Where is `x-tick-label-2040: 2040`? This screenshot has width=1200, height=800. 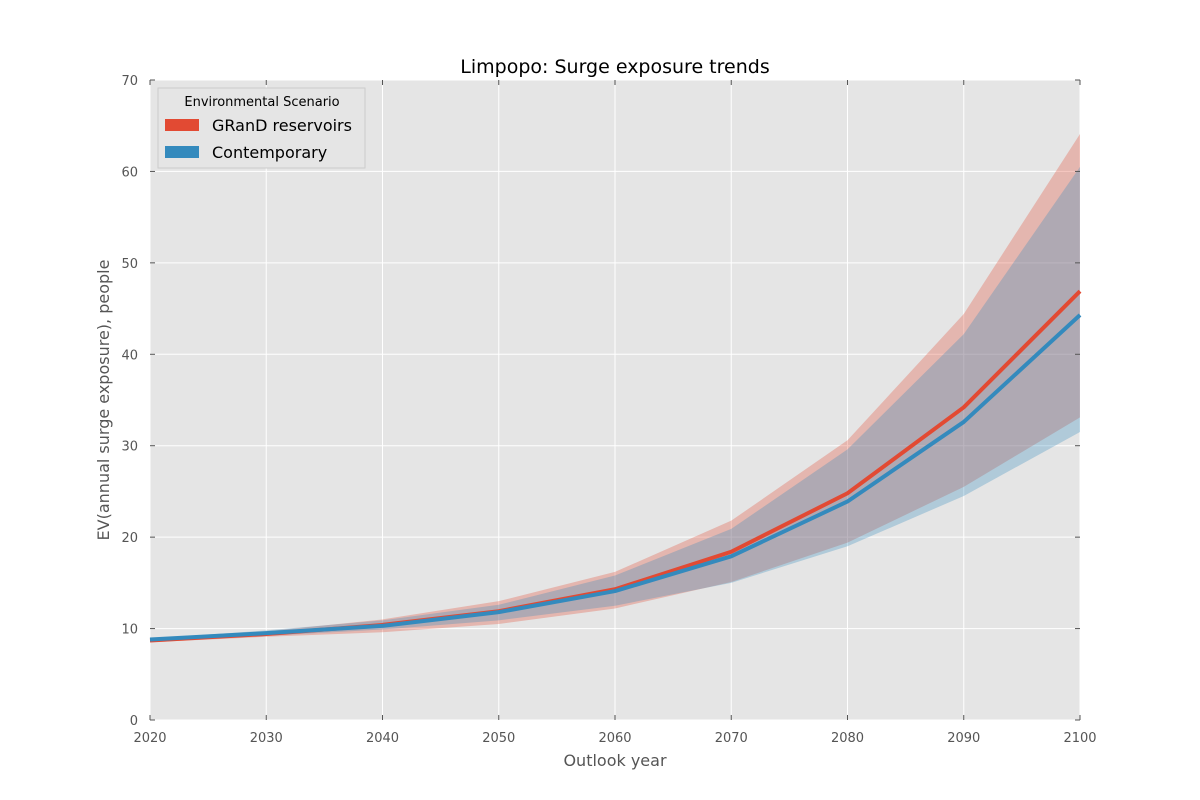 x-tick-label-2040: 2040 is located at coordinates (382, 738).